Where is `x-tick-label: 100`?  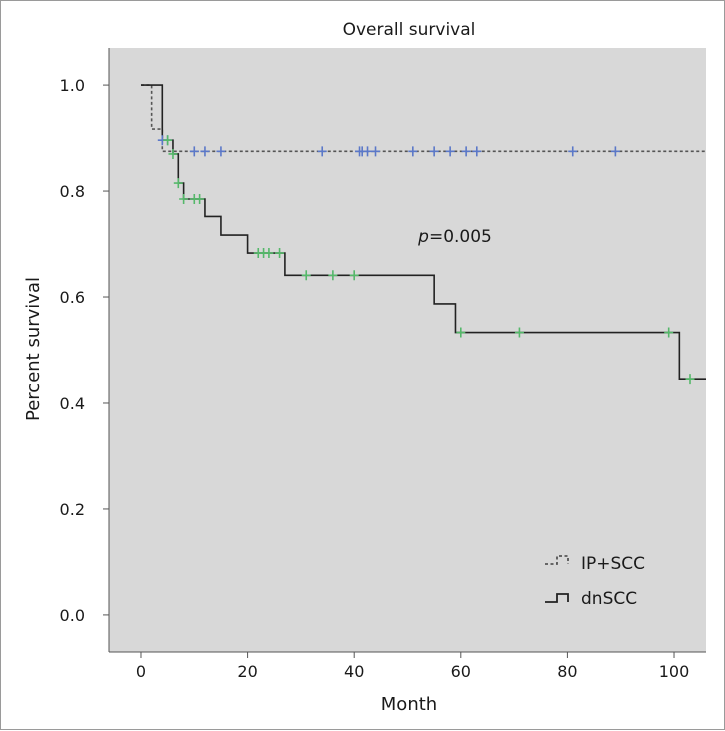
x-tick-label: 100 is located at coordinates (674, 671).